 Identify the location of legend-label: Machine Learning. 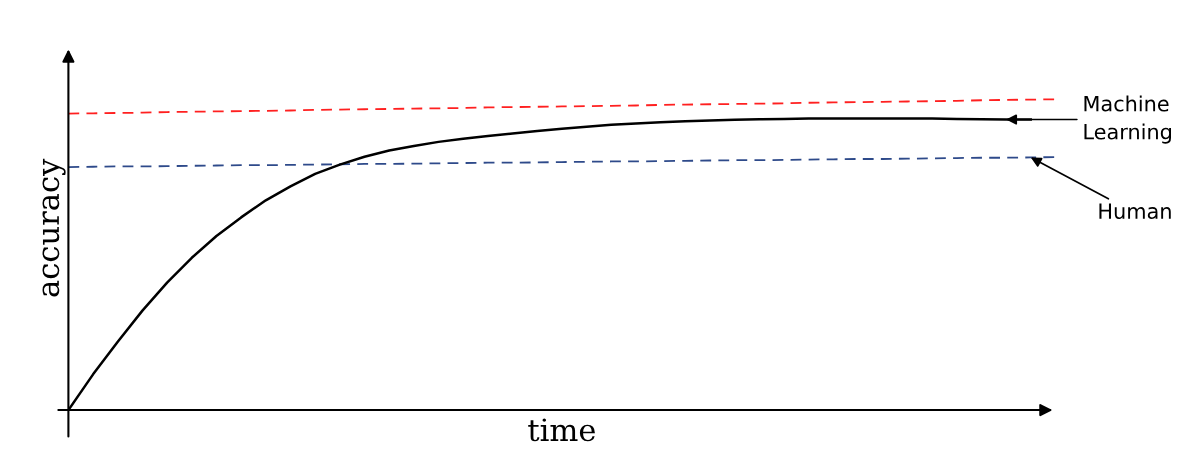
(1127, 119).